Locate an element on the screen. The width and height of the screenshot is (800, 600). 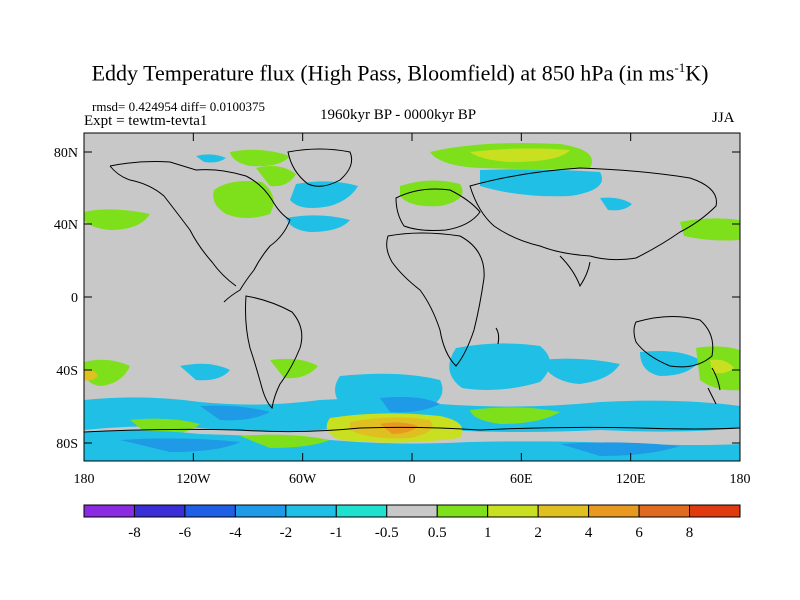
colorbar-label: 0.5 is located at coordinates (437, 533).